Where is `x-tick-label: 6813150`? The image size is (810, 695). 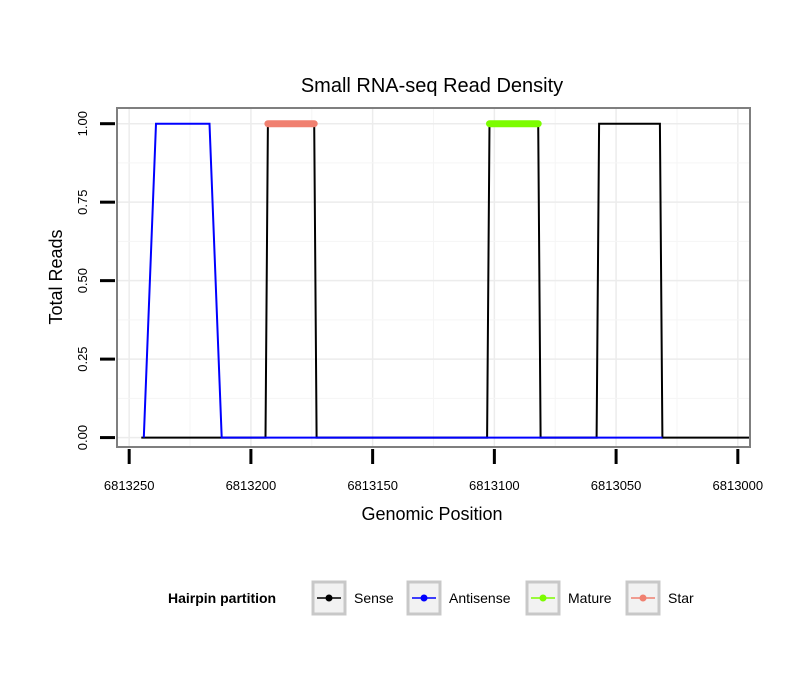
x-tick-label: 6813150 is located at coordinates (372, 485).